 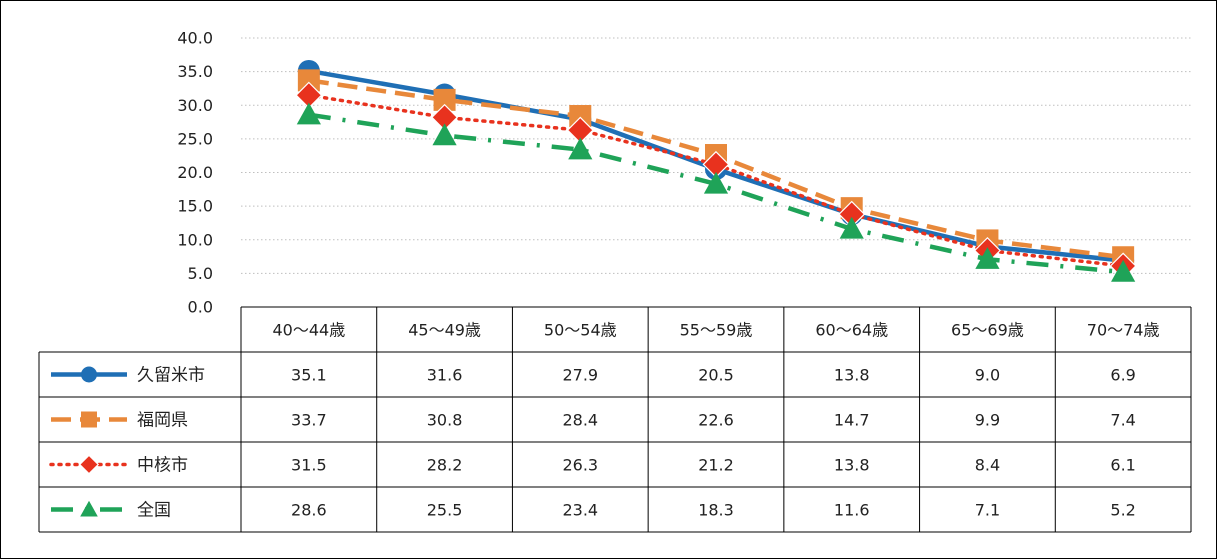 I want to click on data-label: 6.9, so click(x=1122, y=375).